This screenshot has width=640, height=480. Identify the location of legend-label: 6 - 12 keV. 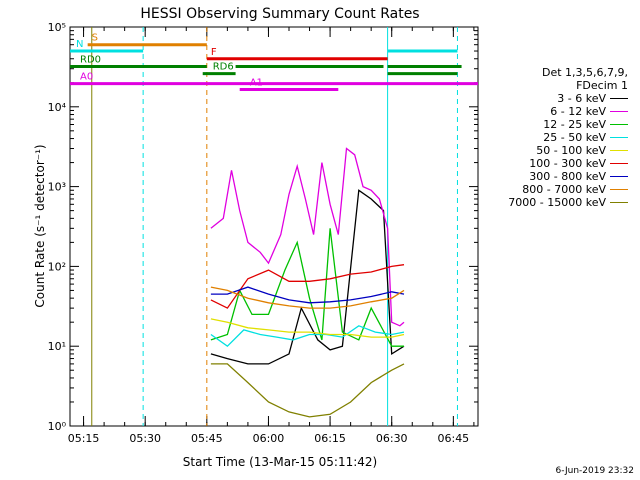
(578, 111).